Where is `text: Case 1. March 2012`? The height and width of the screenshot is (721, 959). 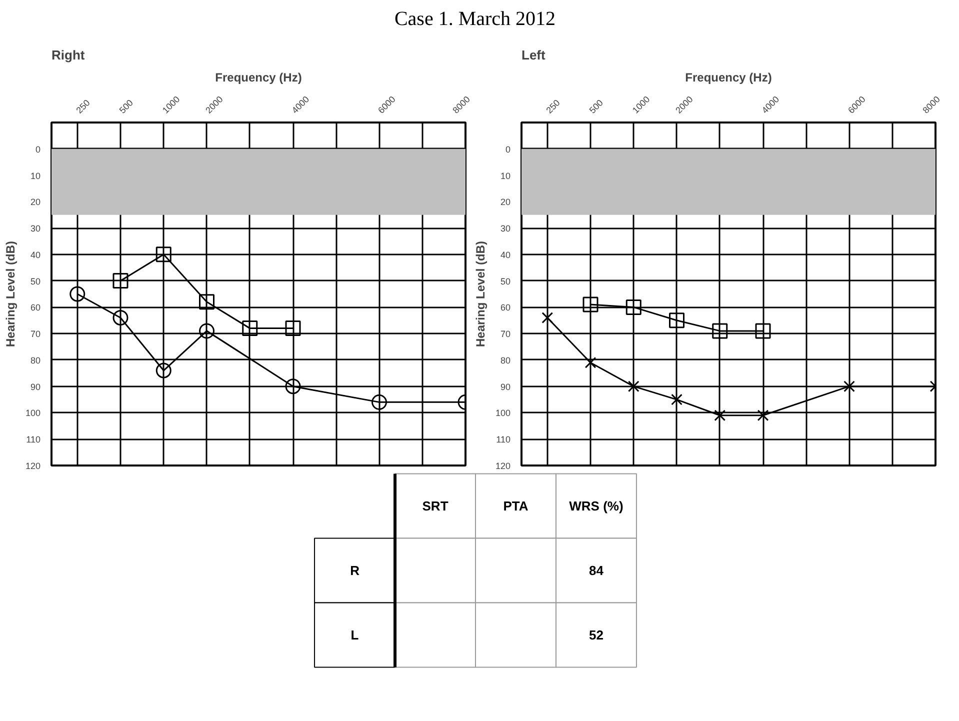
text: Case 1. March 2012 is located at coordinates (475, 19).